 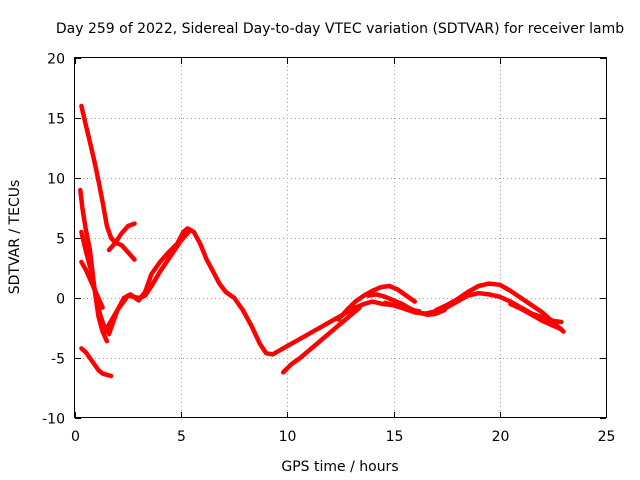 I want to click on x-tick-label: 15, so click(x=395, y=437).